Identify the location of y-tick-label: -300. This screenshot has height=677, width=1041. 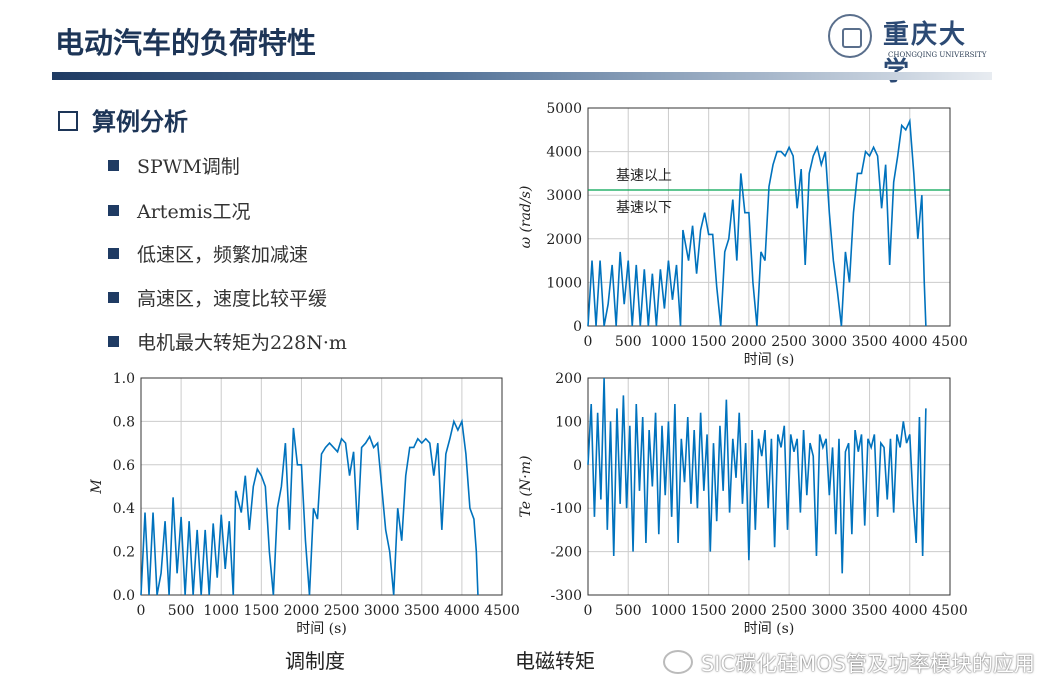
(566, 596).